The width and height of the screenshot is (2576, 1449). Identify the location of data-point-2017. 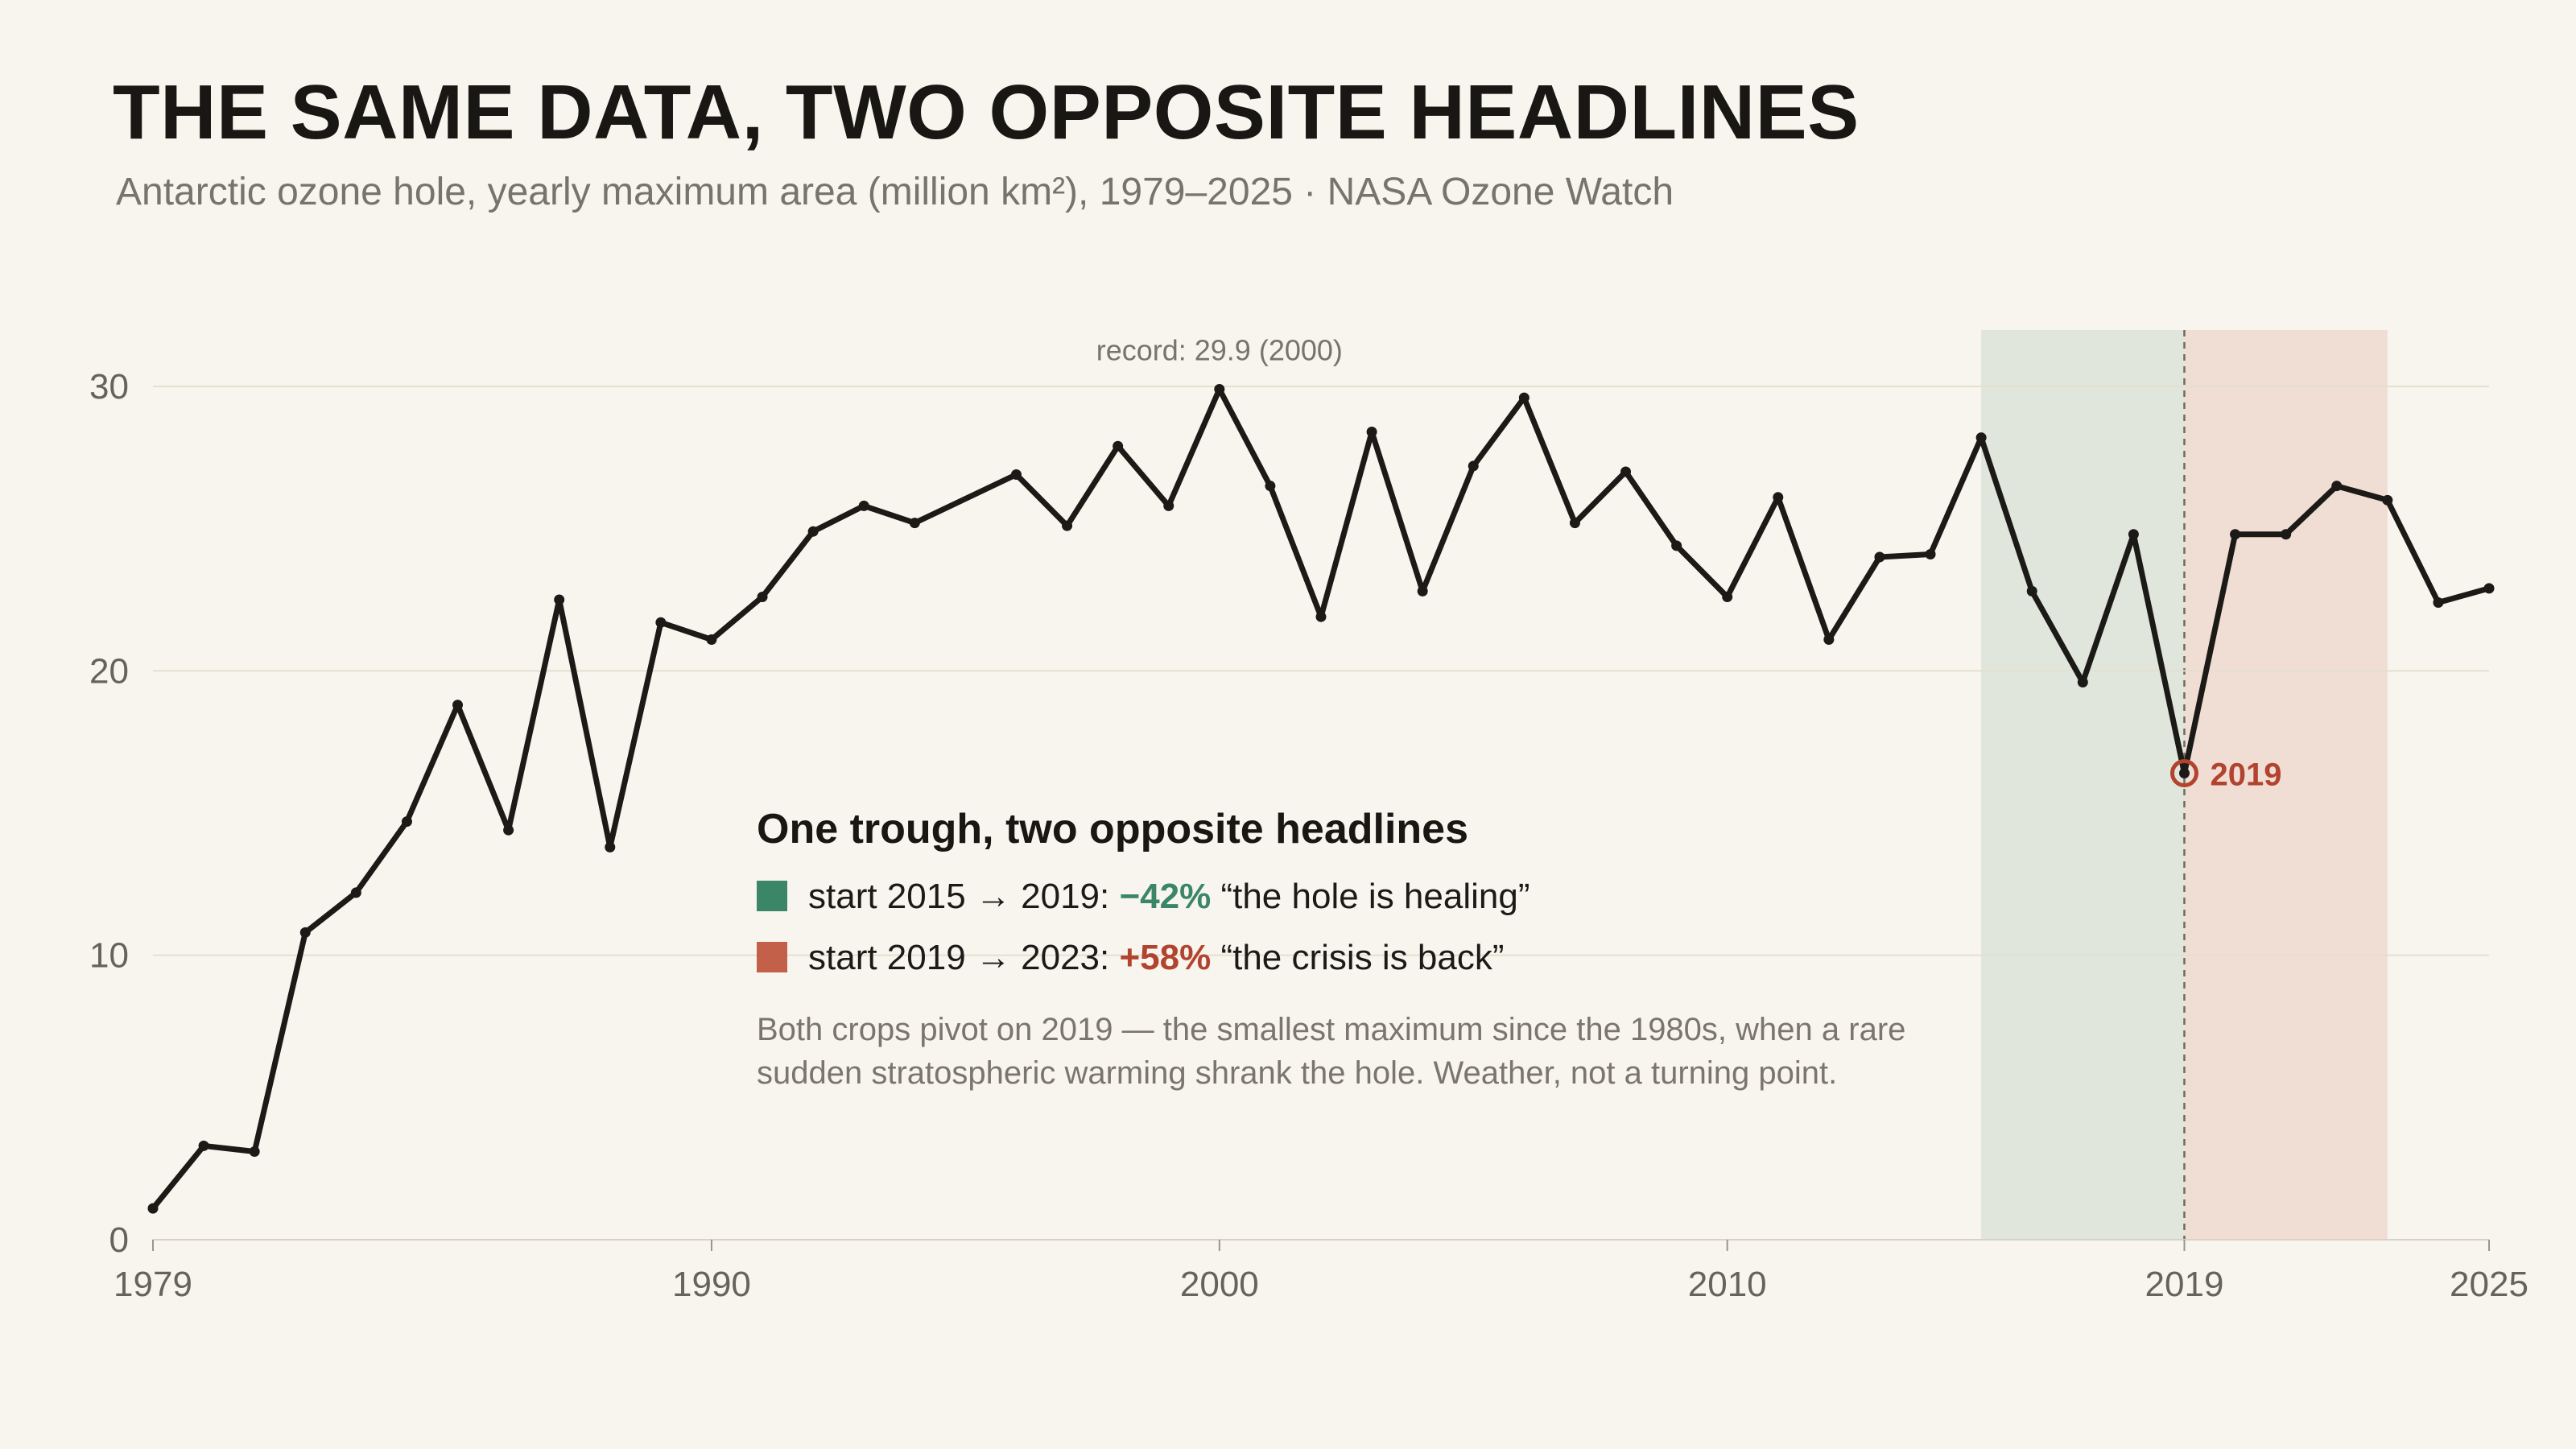
(2082, 681).